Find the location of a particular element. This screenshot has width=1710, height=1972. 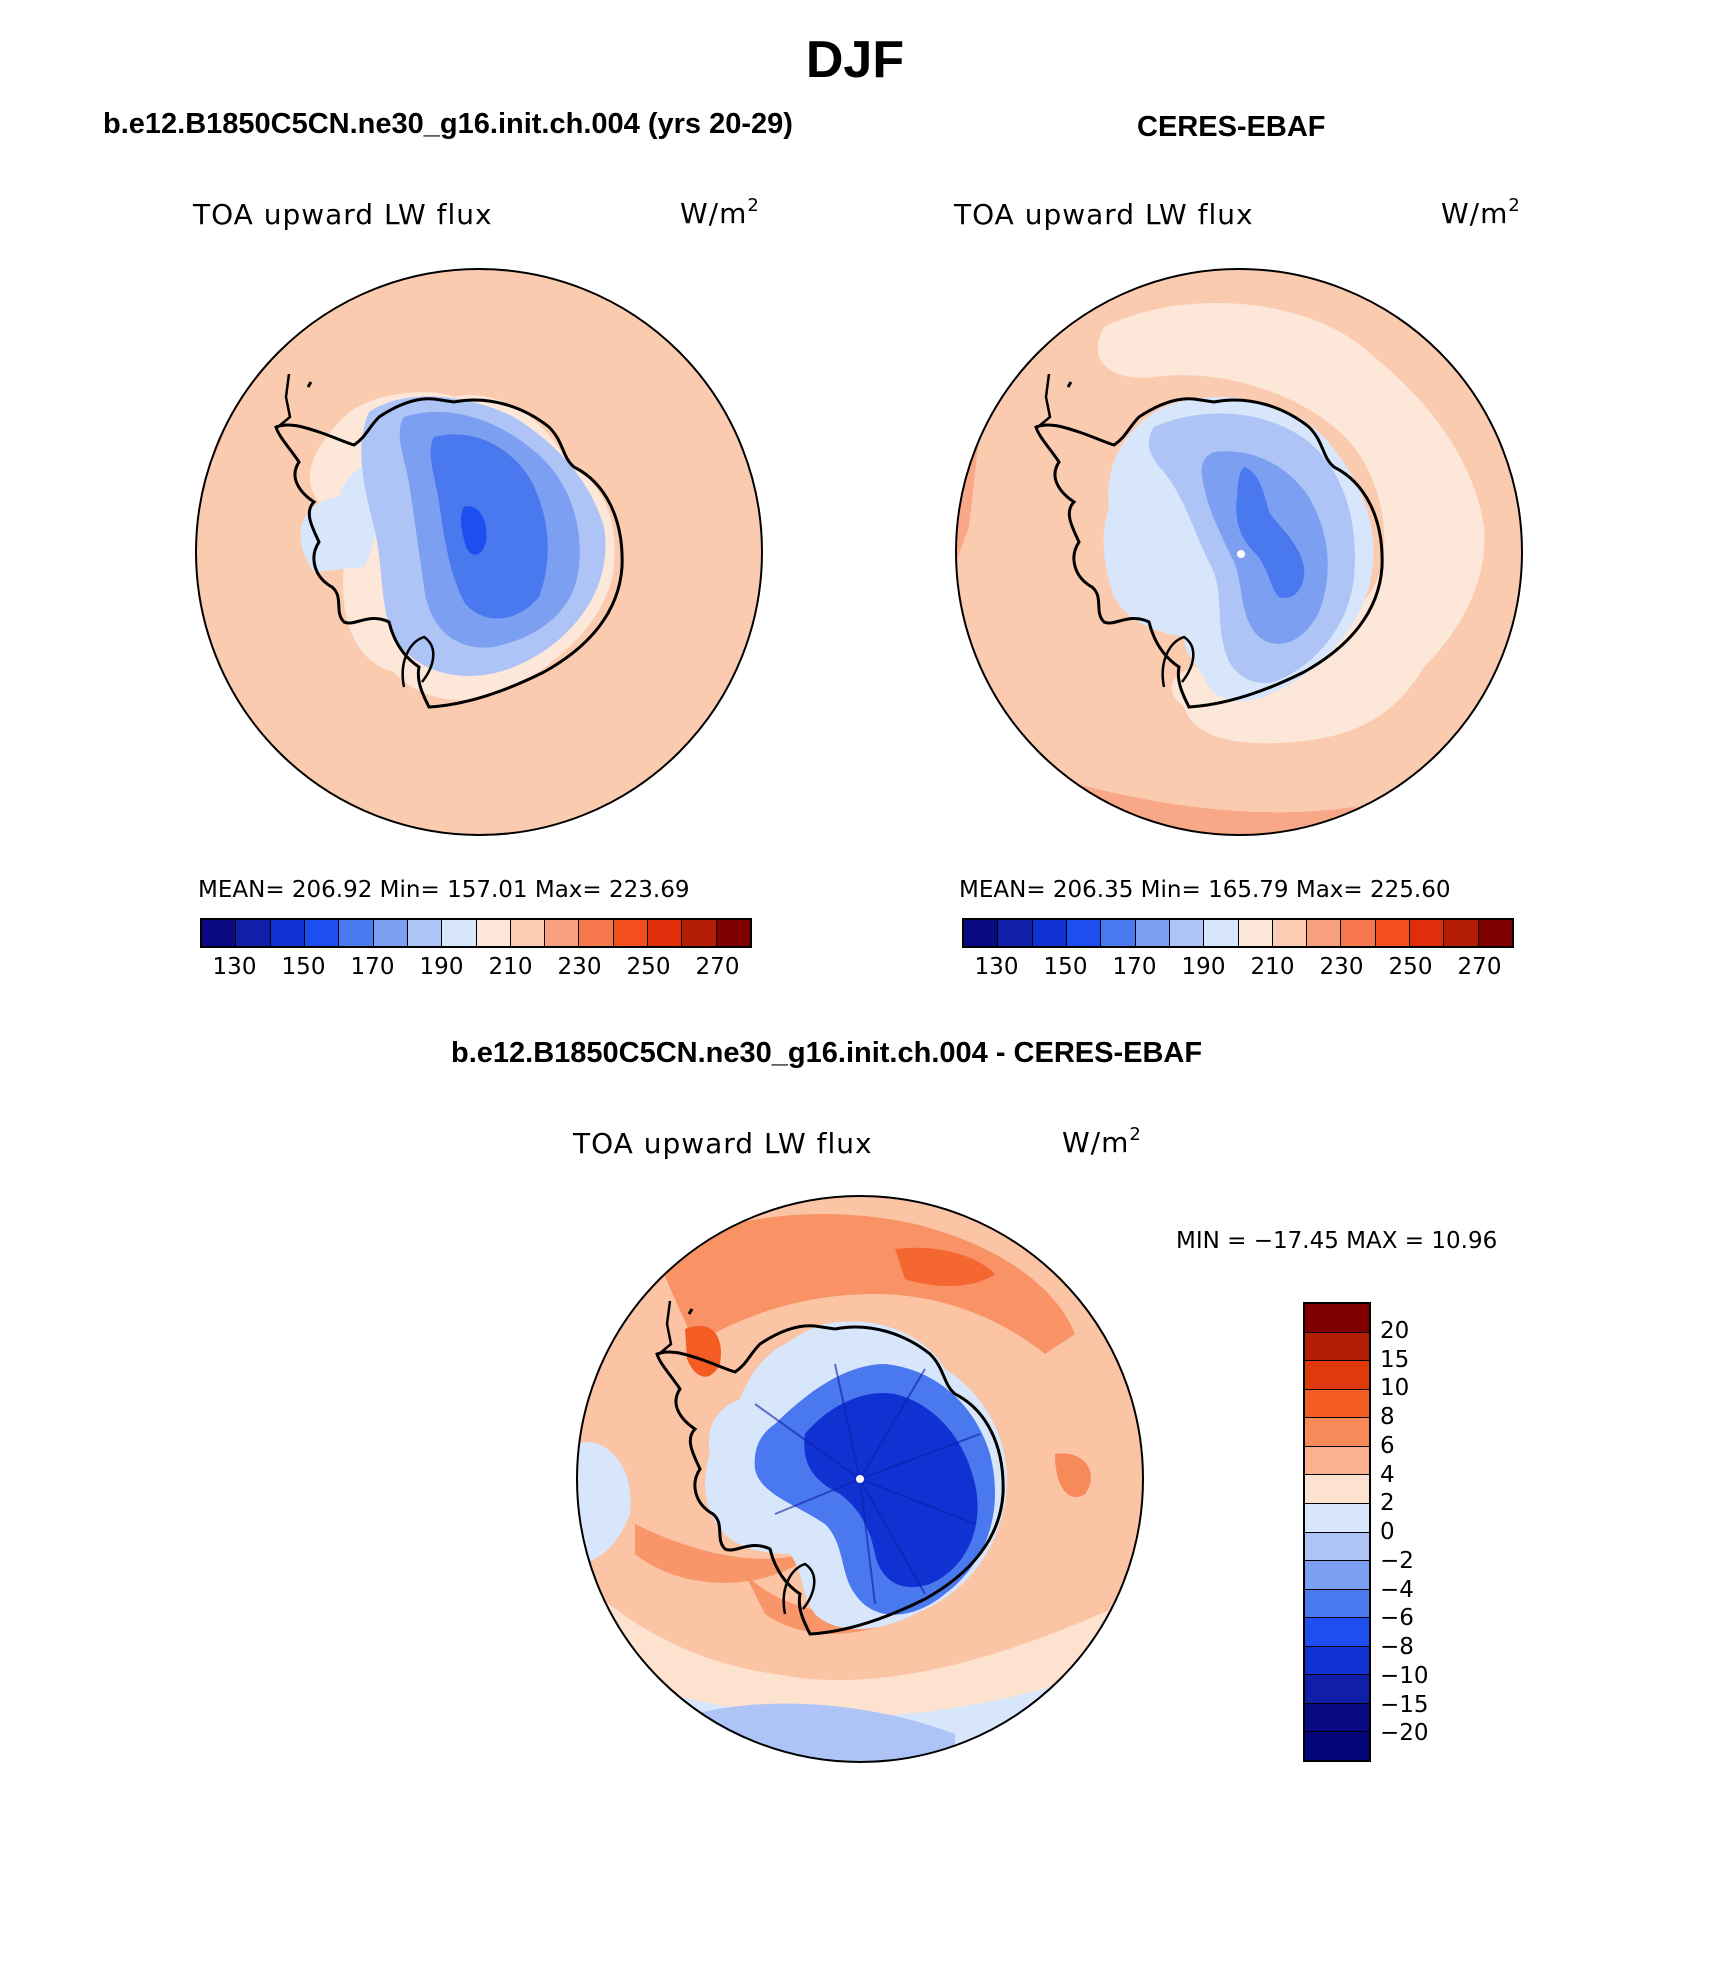

colorbar-tick-label: −15 is located at coordinates (1404, 1704).